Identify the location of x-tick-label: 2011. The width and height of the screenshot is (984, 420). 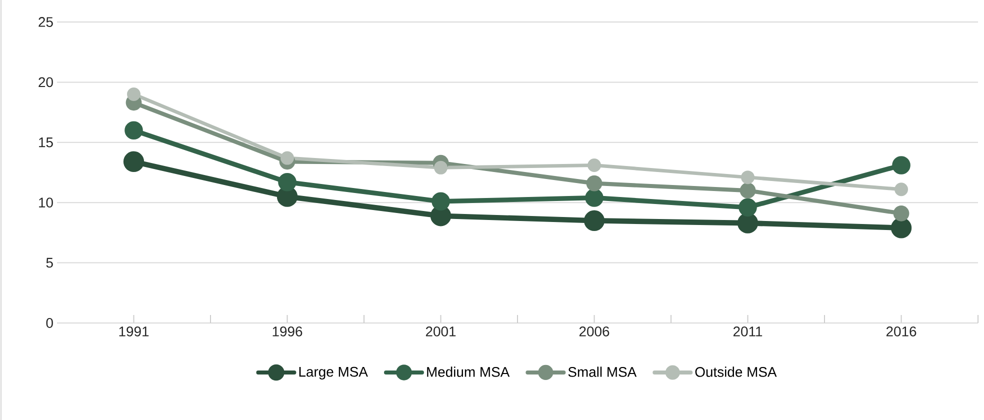
(747, 331).